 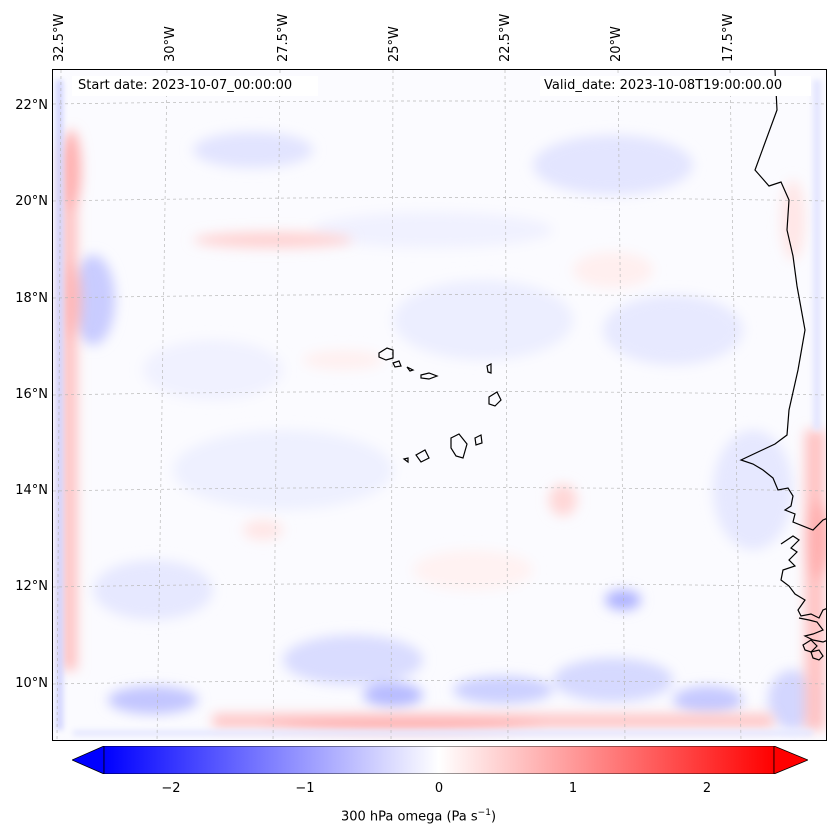 I want to click on lon-label-25w: 25°W, so click(x=394, y=44).